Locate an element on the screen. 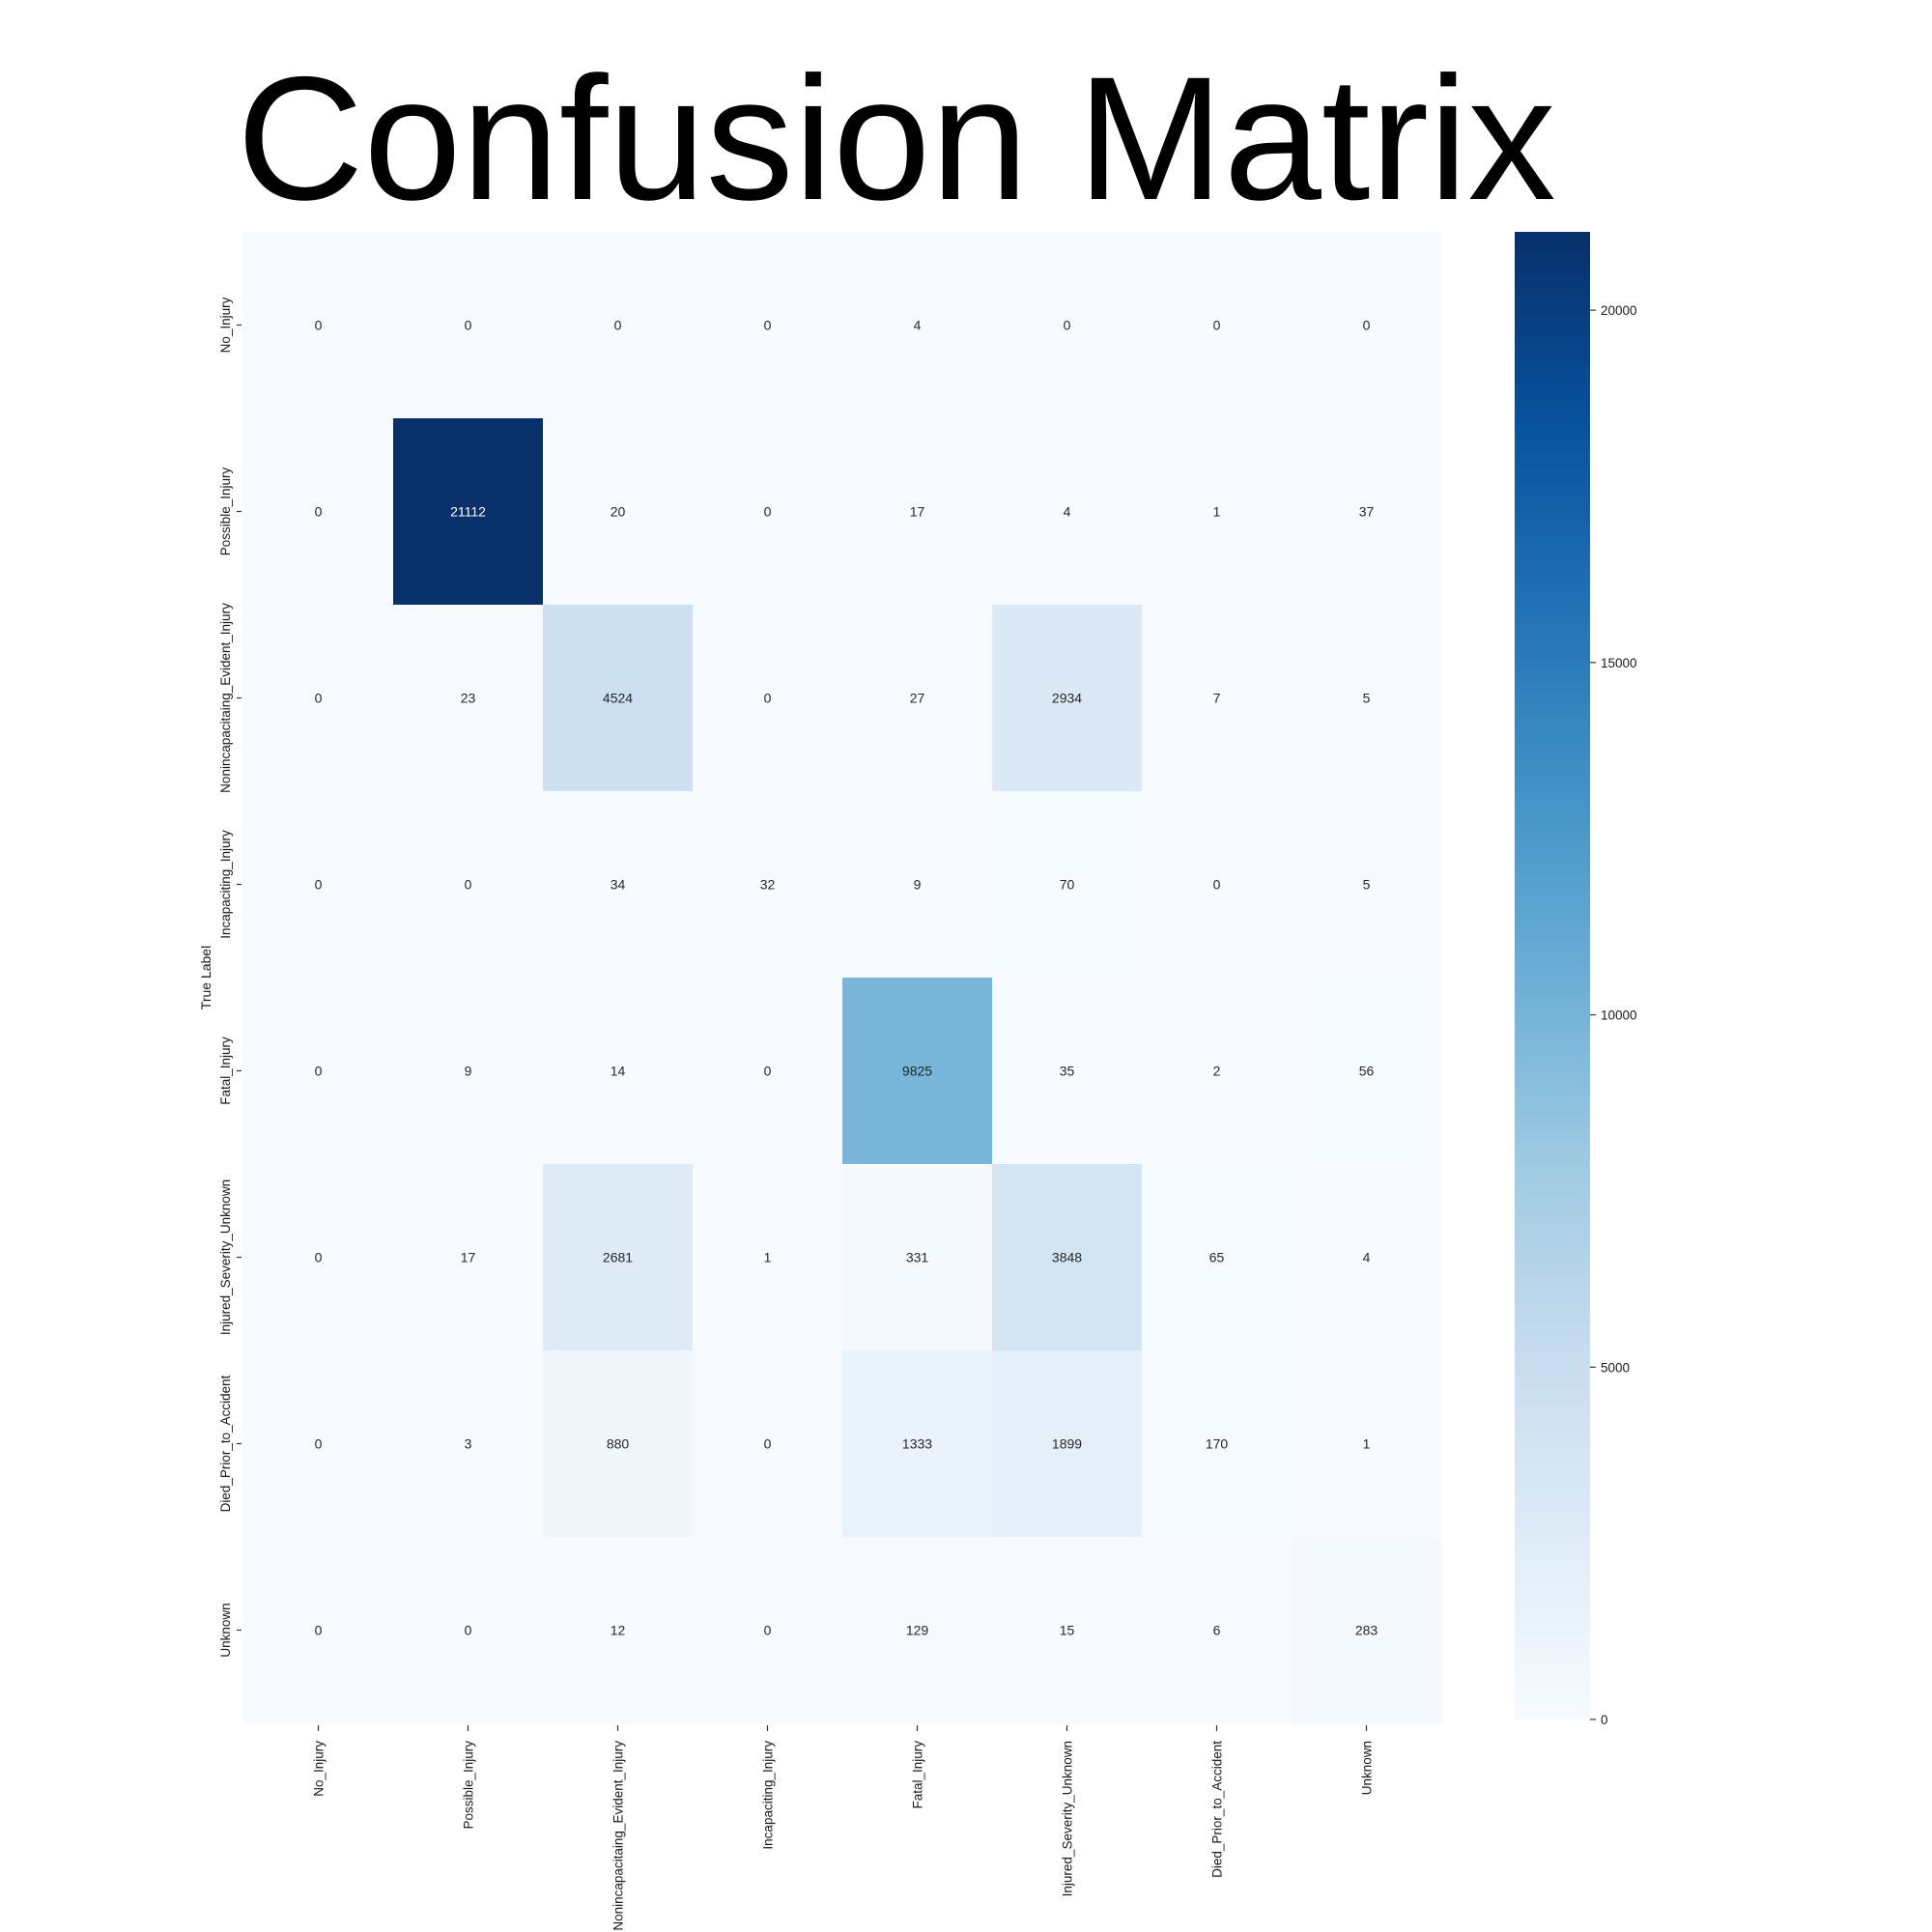 The width and height of the screenshot is (1932, 1932). cell-value-label: 17 is located at coordinates (917, 512).